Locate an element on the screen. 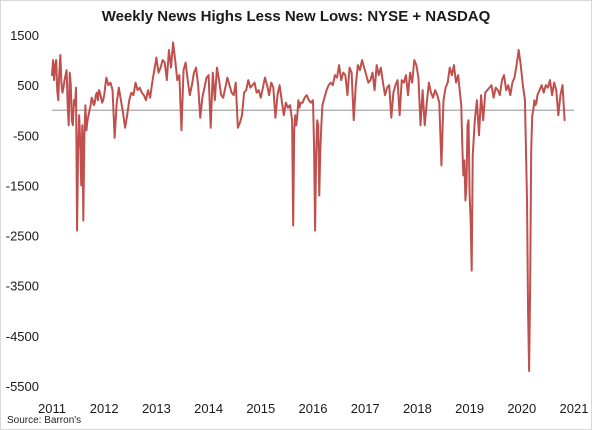 This screenshot has height=430, width=592. y-tick-label: -3500 is located at coordinates (22, 286).